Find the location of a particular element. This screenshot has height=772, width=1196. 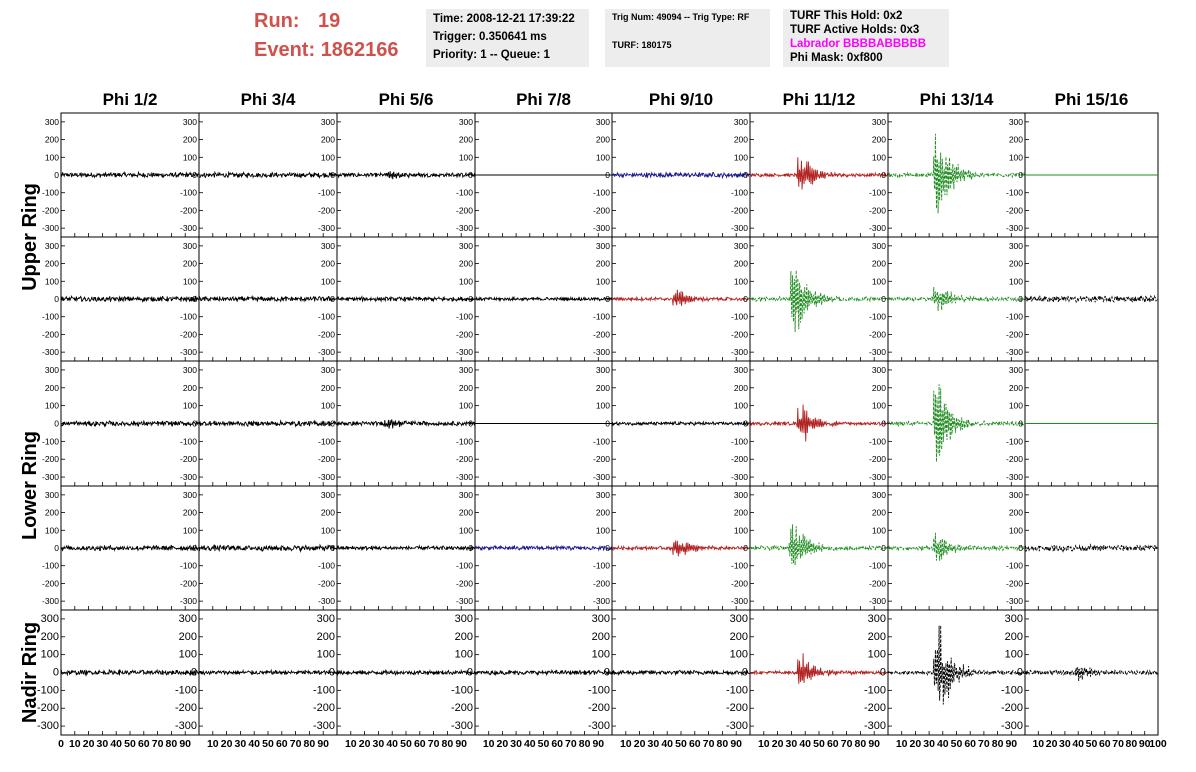

run-header: Run: 19 is located at coordinates (297, 21).